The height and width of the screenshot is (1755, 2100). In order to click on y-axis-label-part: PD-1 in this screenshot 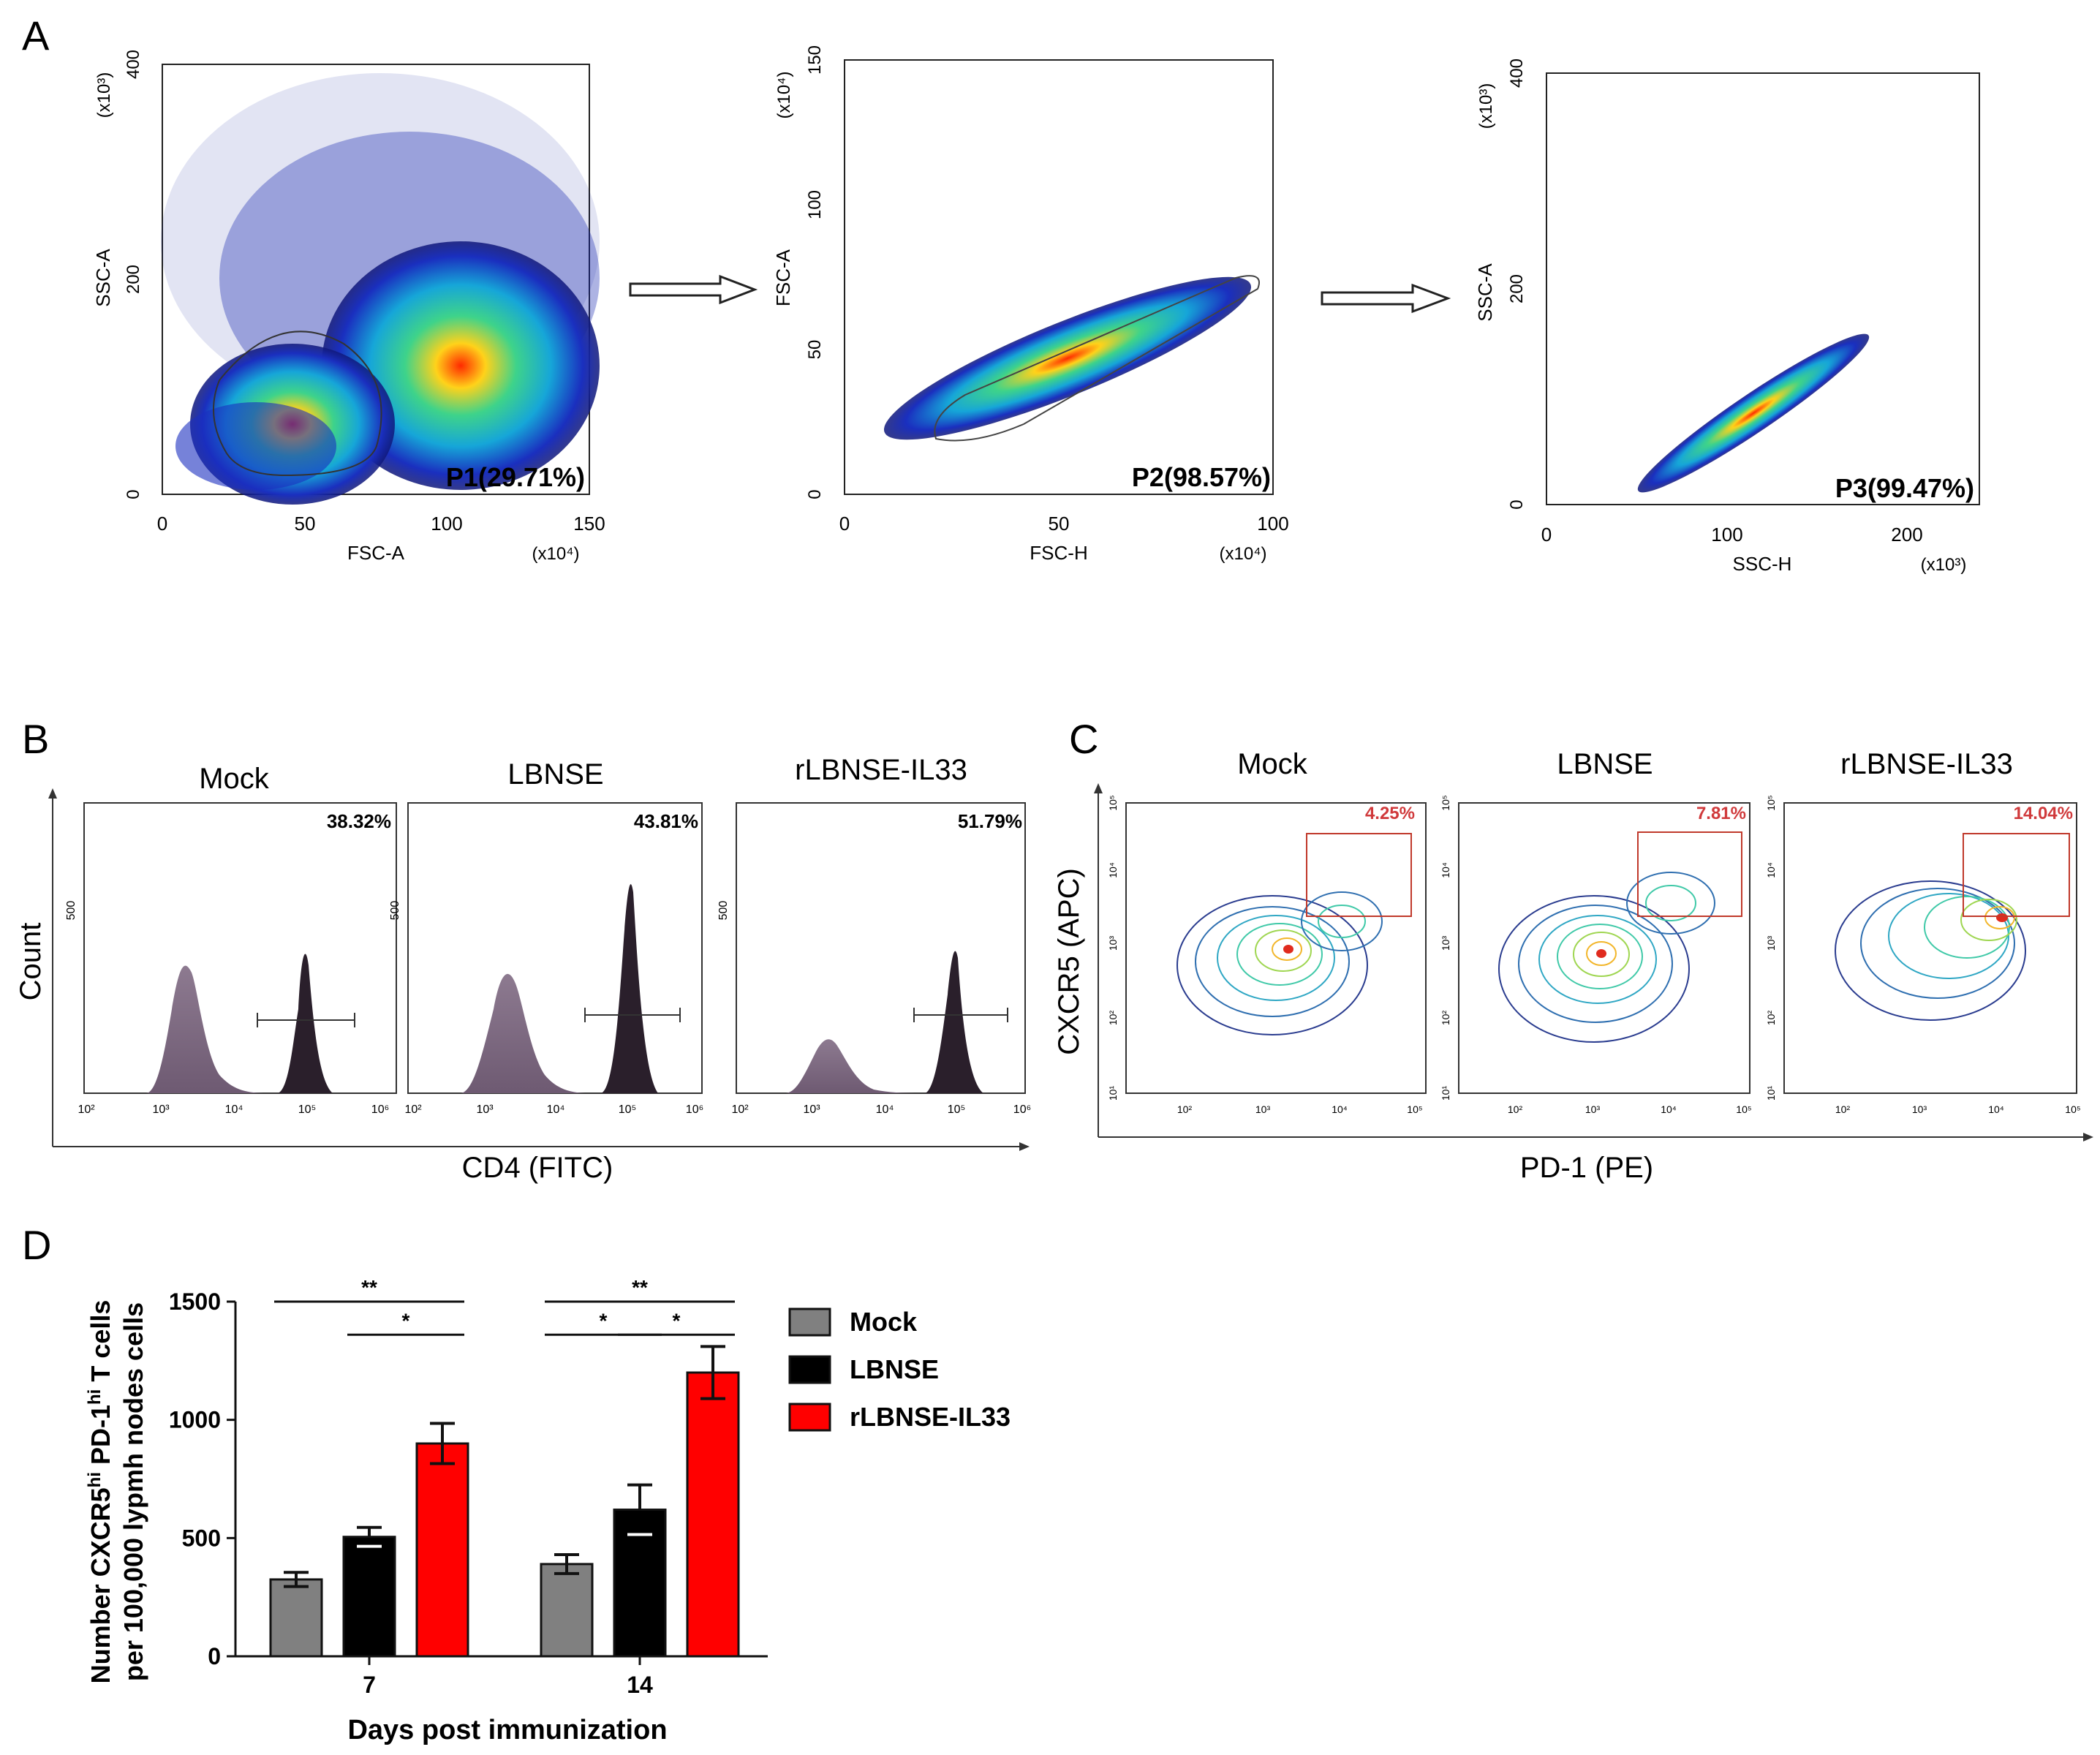, I will do `click(101, 1438)`.